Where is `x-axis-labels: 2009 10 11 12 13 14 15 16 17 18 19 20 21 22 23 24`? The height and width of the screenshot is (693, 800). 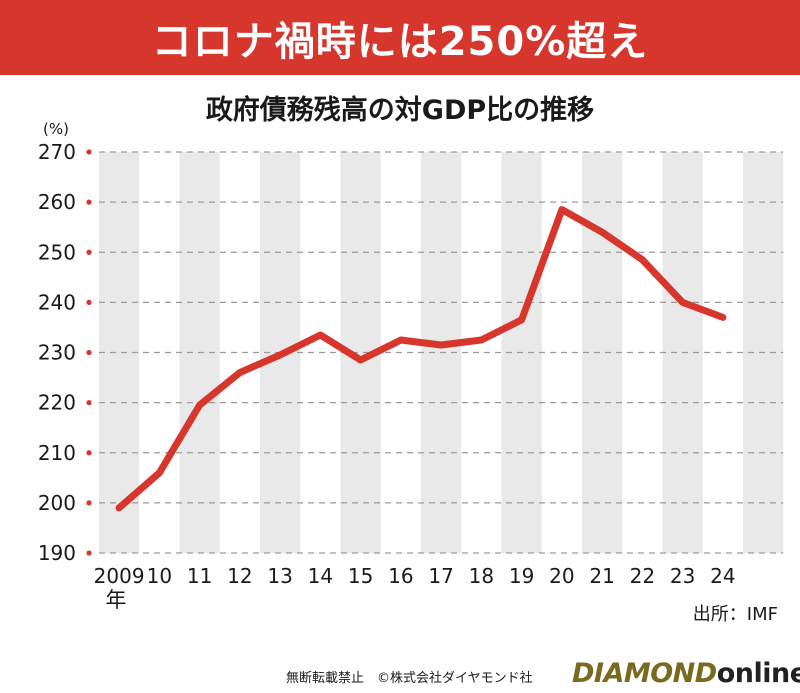 x-axis-labels: 2009 10 11 12 13 14 15 16 17 18 19 20 21 22 23 24 is located at coordinates (415, 576).